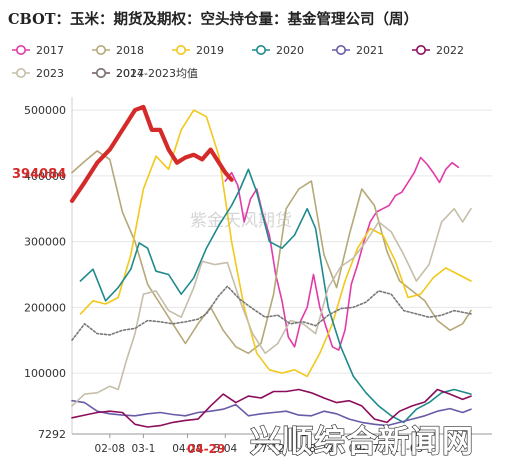 This screenshot has height=460, width=522. I want to click on y-tick-label: 400000, so click(45, 176).